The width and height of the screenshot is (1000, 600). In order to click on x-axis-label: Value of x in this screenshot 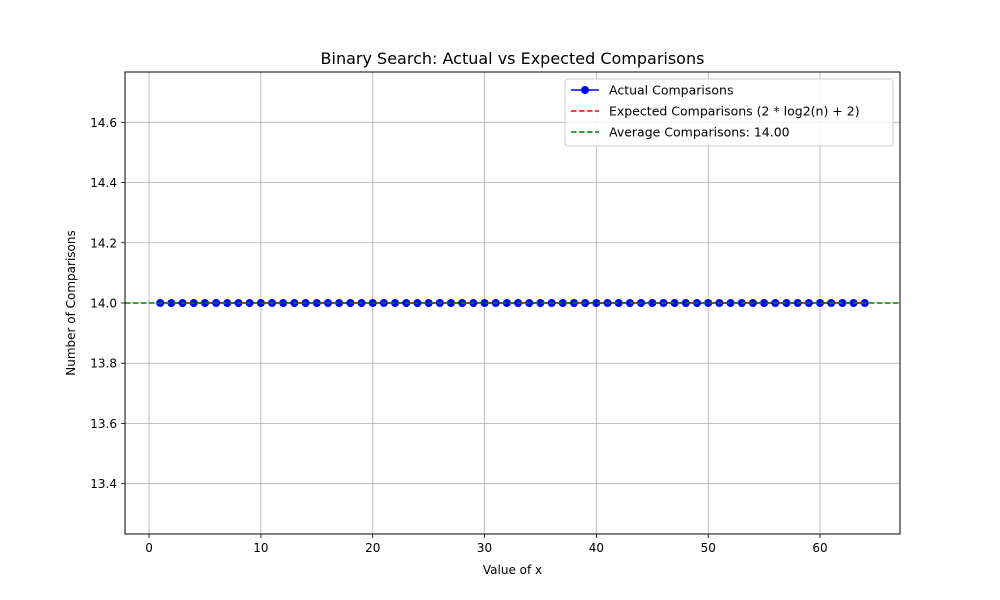, I will do `click(512, 570)`.